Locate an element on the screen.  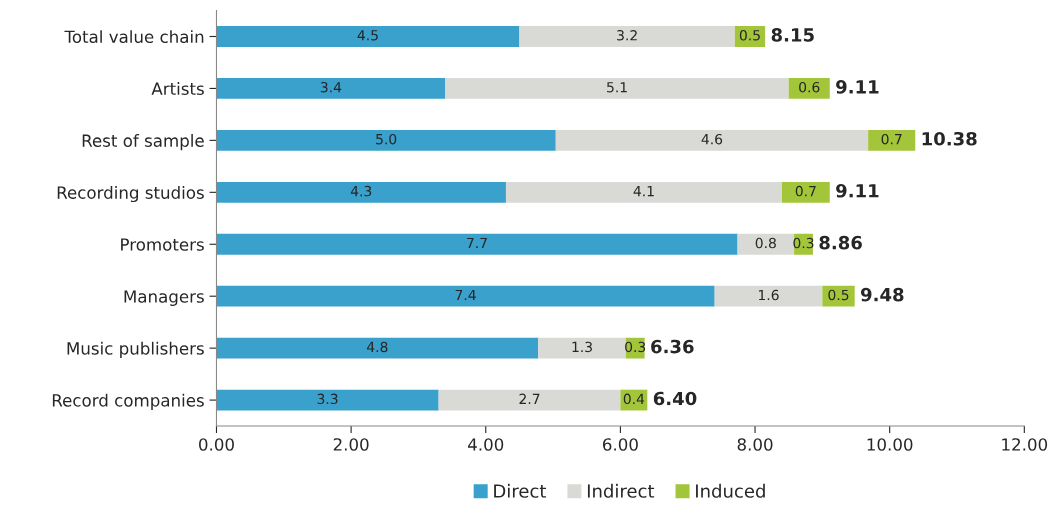
x-tick-label: 6.00 is located at coordinates (620, 444).